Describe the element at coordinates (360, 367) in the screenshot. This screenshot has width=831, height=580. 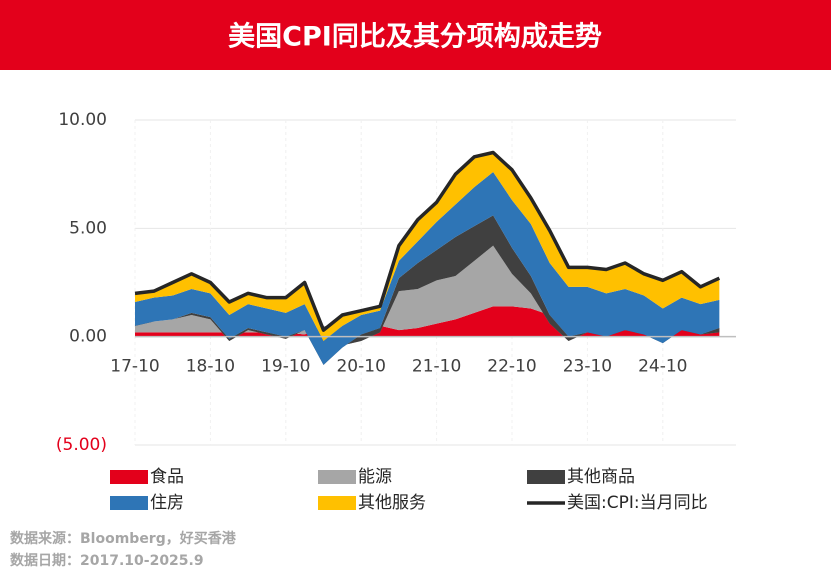
I see `x-tick-label: 20-10` at that location.